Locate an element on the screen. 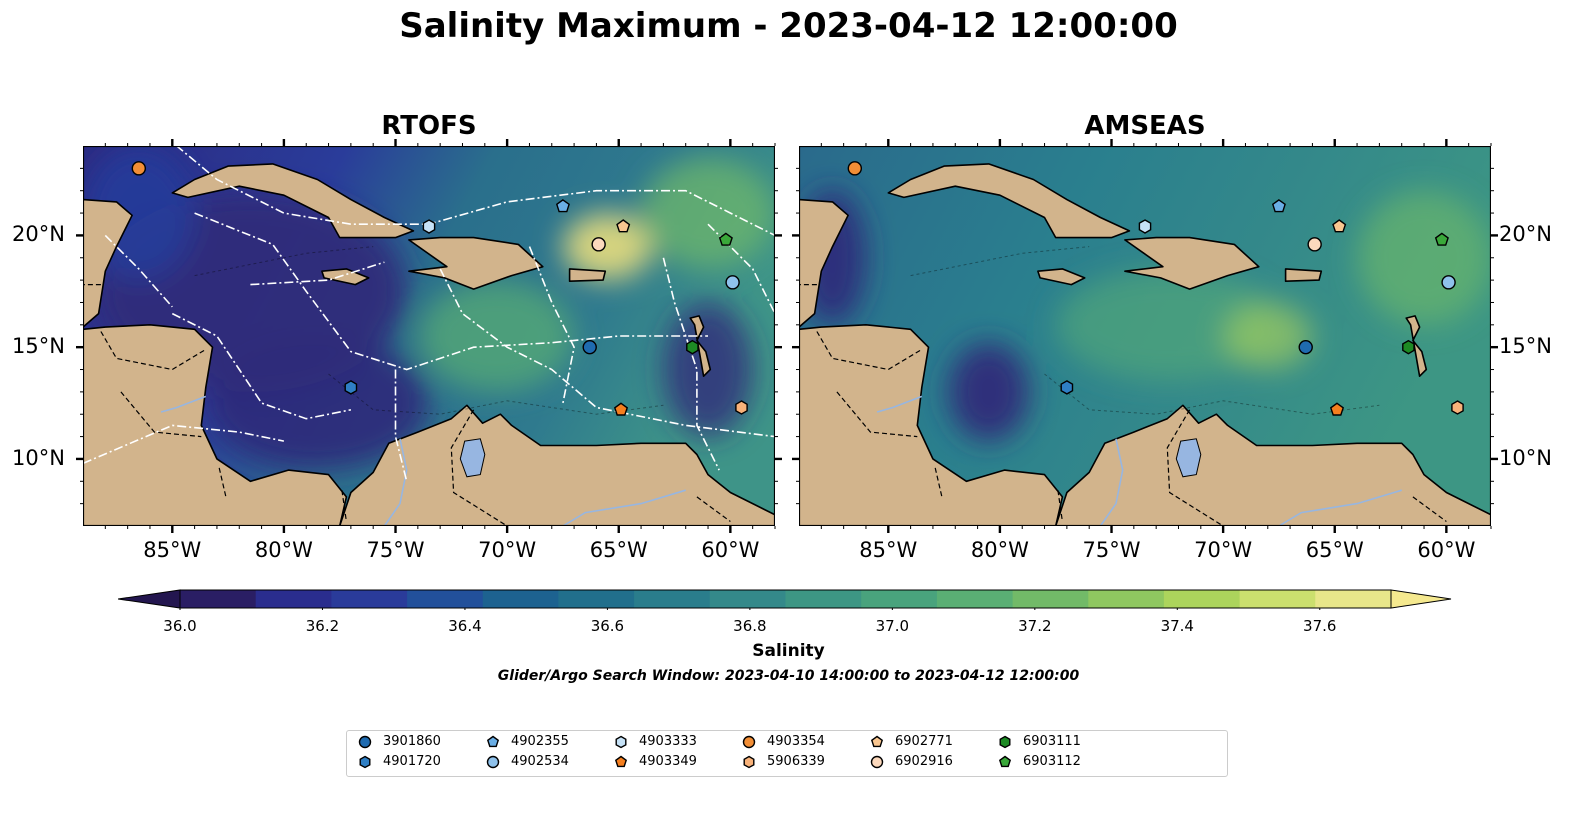 This screenshot has height=827, width=1577. colorbar-tick-label: 37.2 is located at coordinates (1035, 626).